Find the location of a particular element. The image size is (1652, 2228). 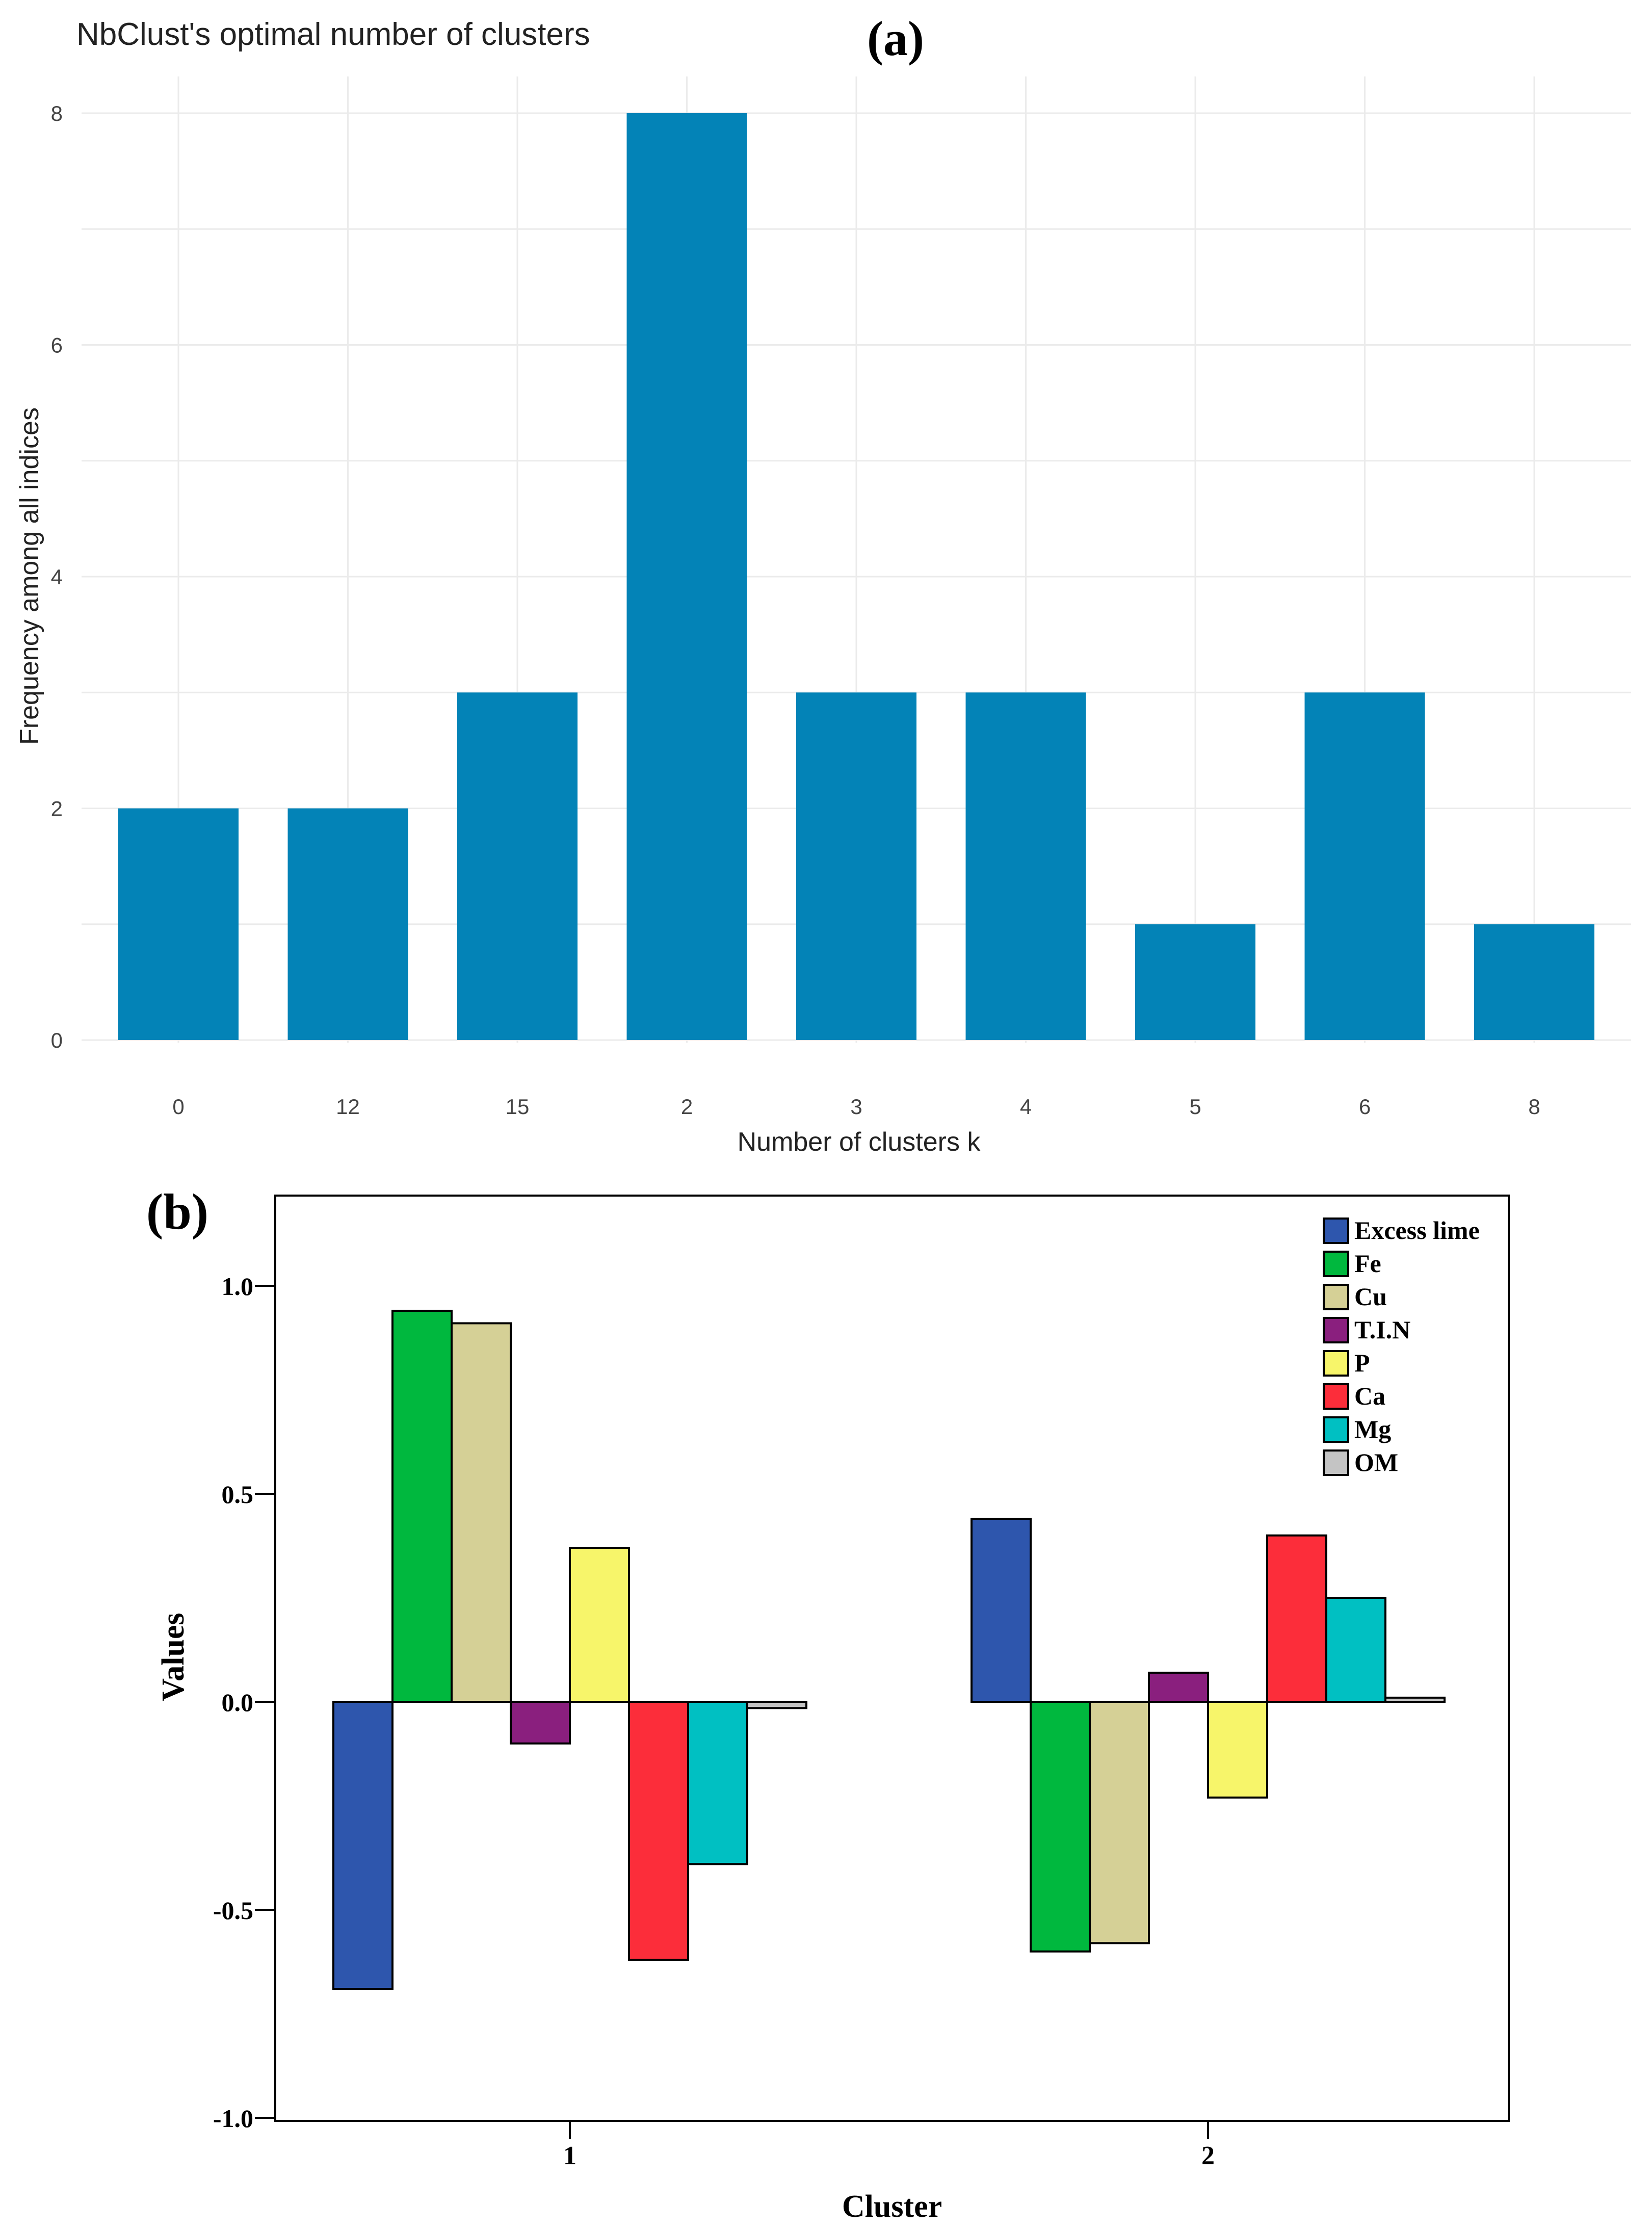

bar-cluster-1-om is located at coordinates (776, 1705).